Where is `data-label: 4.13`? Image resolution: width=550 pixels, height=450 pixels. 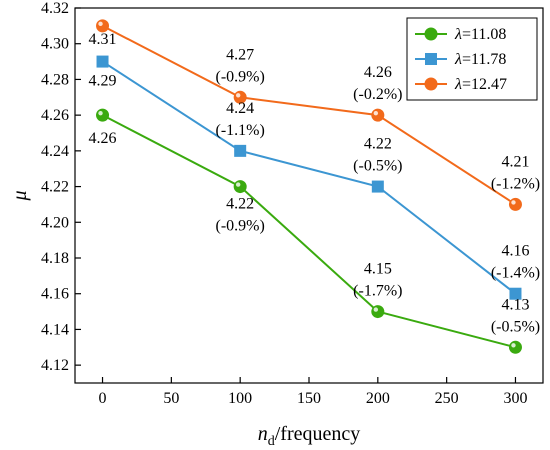 data-label: 4.13 is located at coordinates (515, 304).